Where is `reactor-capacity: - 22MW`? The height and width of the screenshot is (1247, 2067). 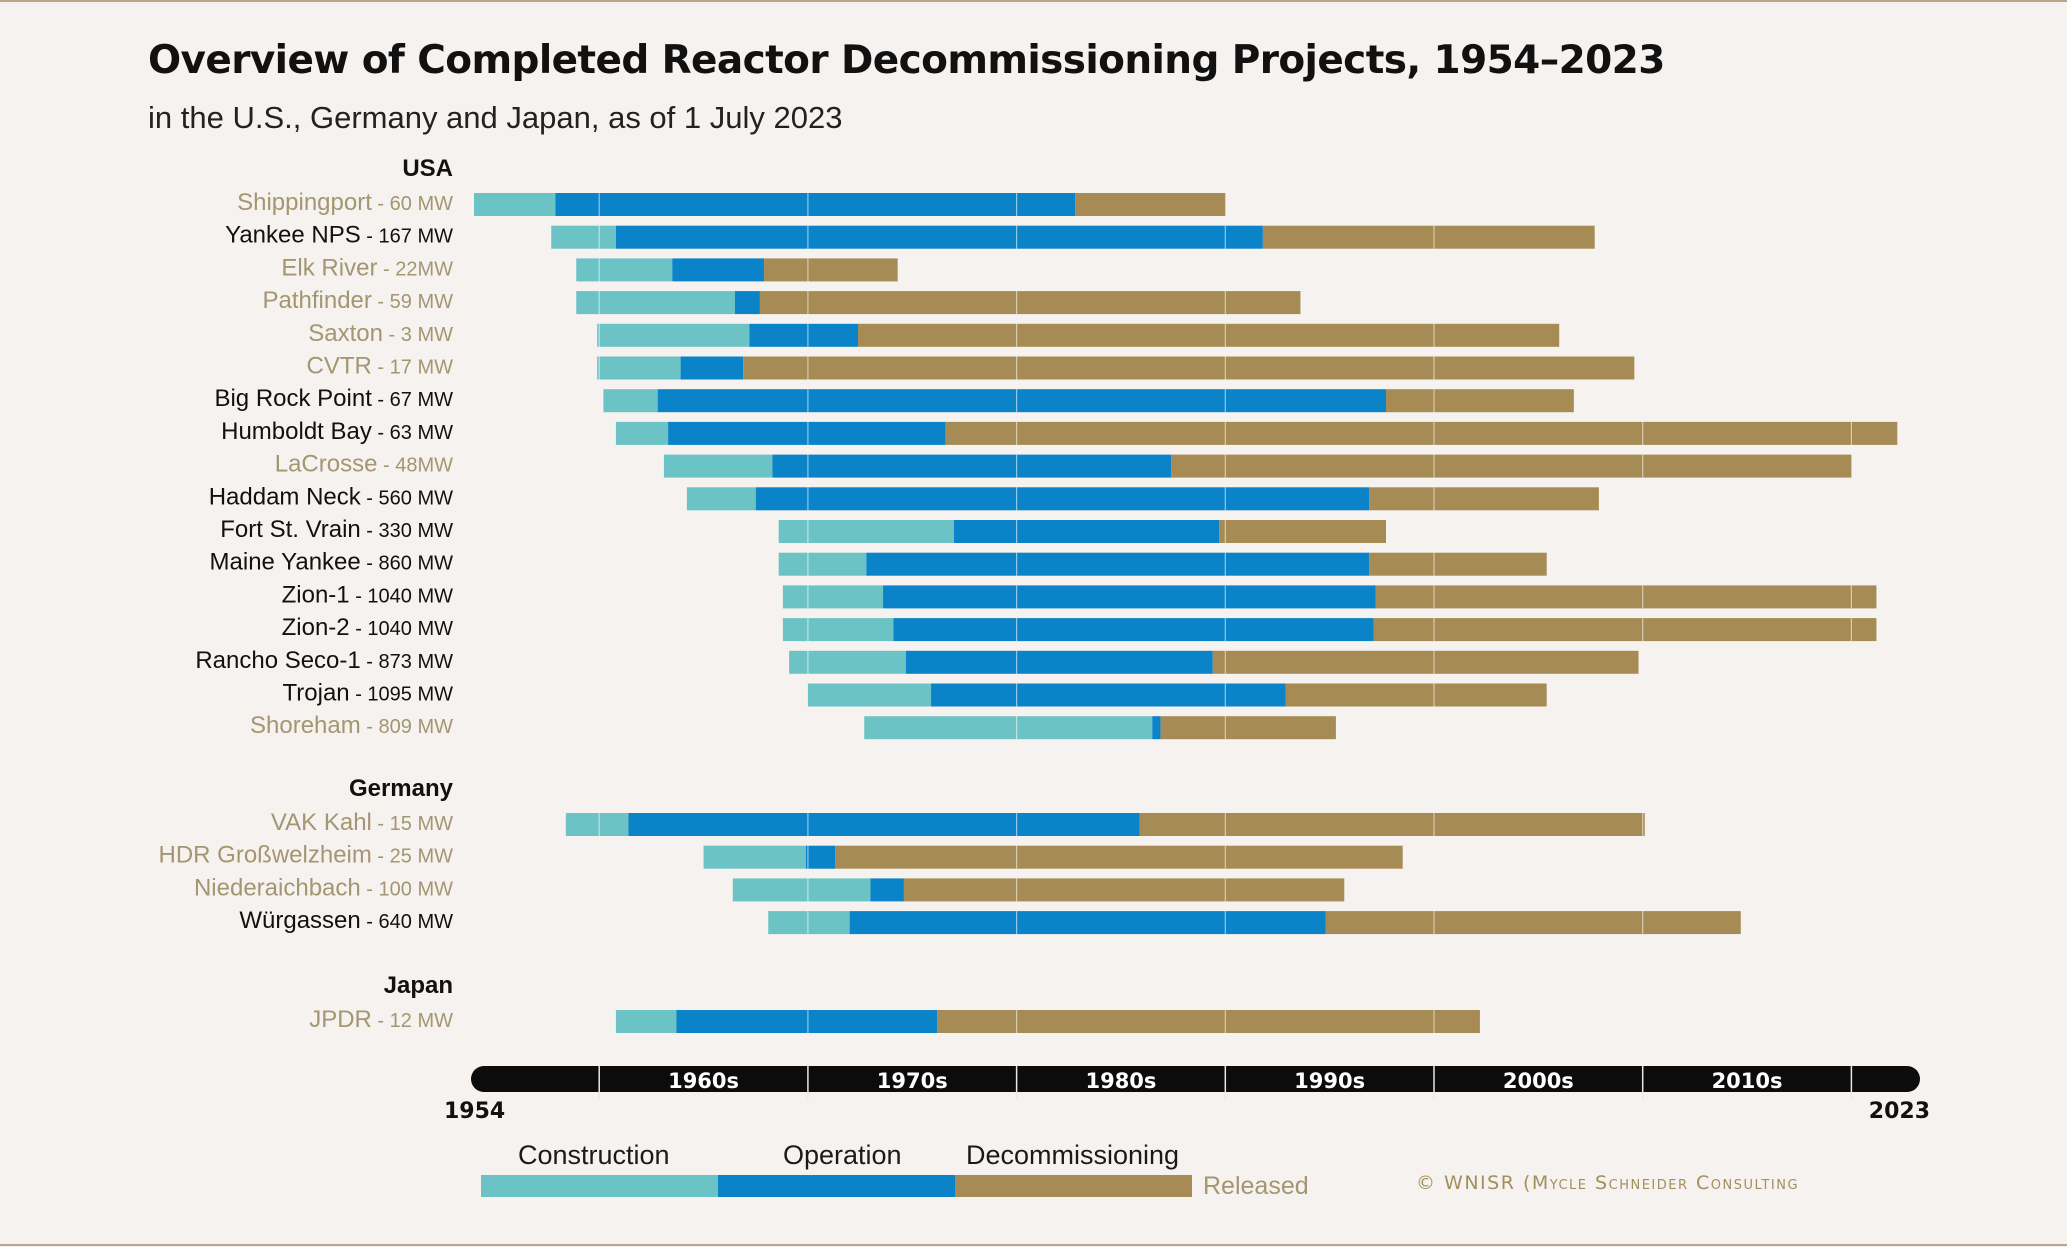
reactor-capacity: - 22MW is located at coordinates (415, 269).